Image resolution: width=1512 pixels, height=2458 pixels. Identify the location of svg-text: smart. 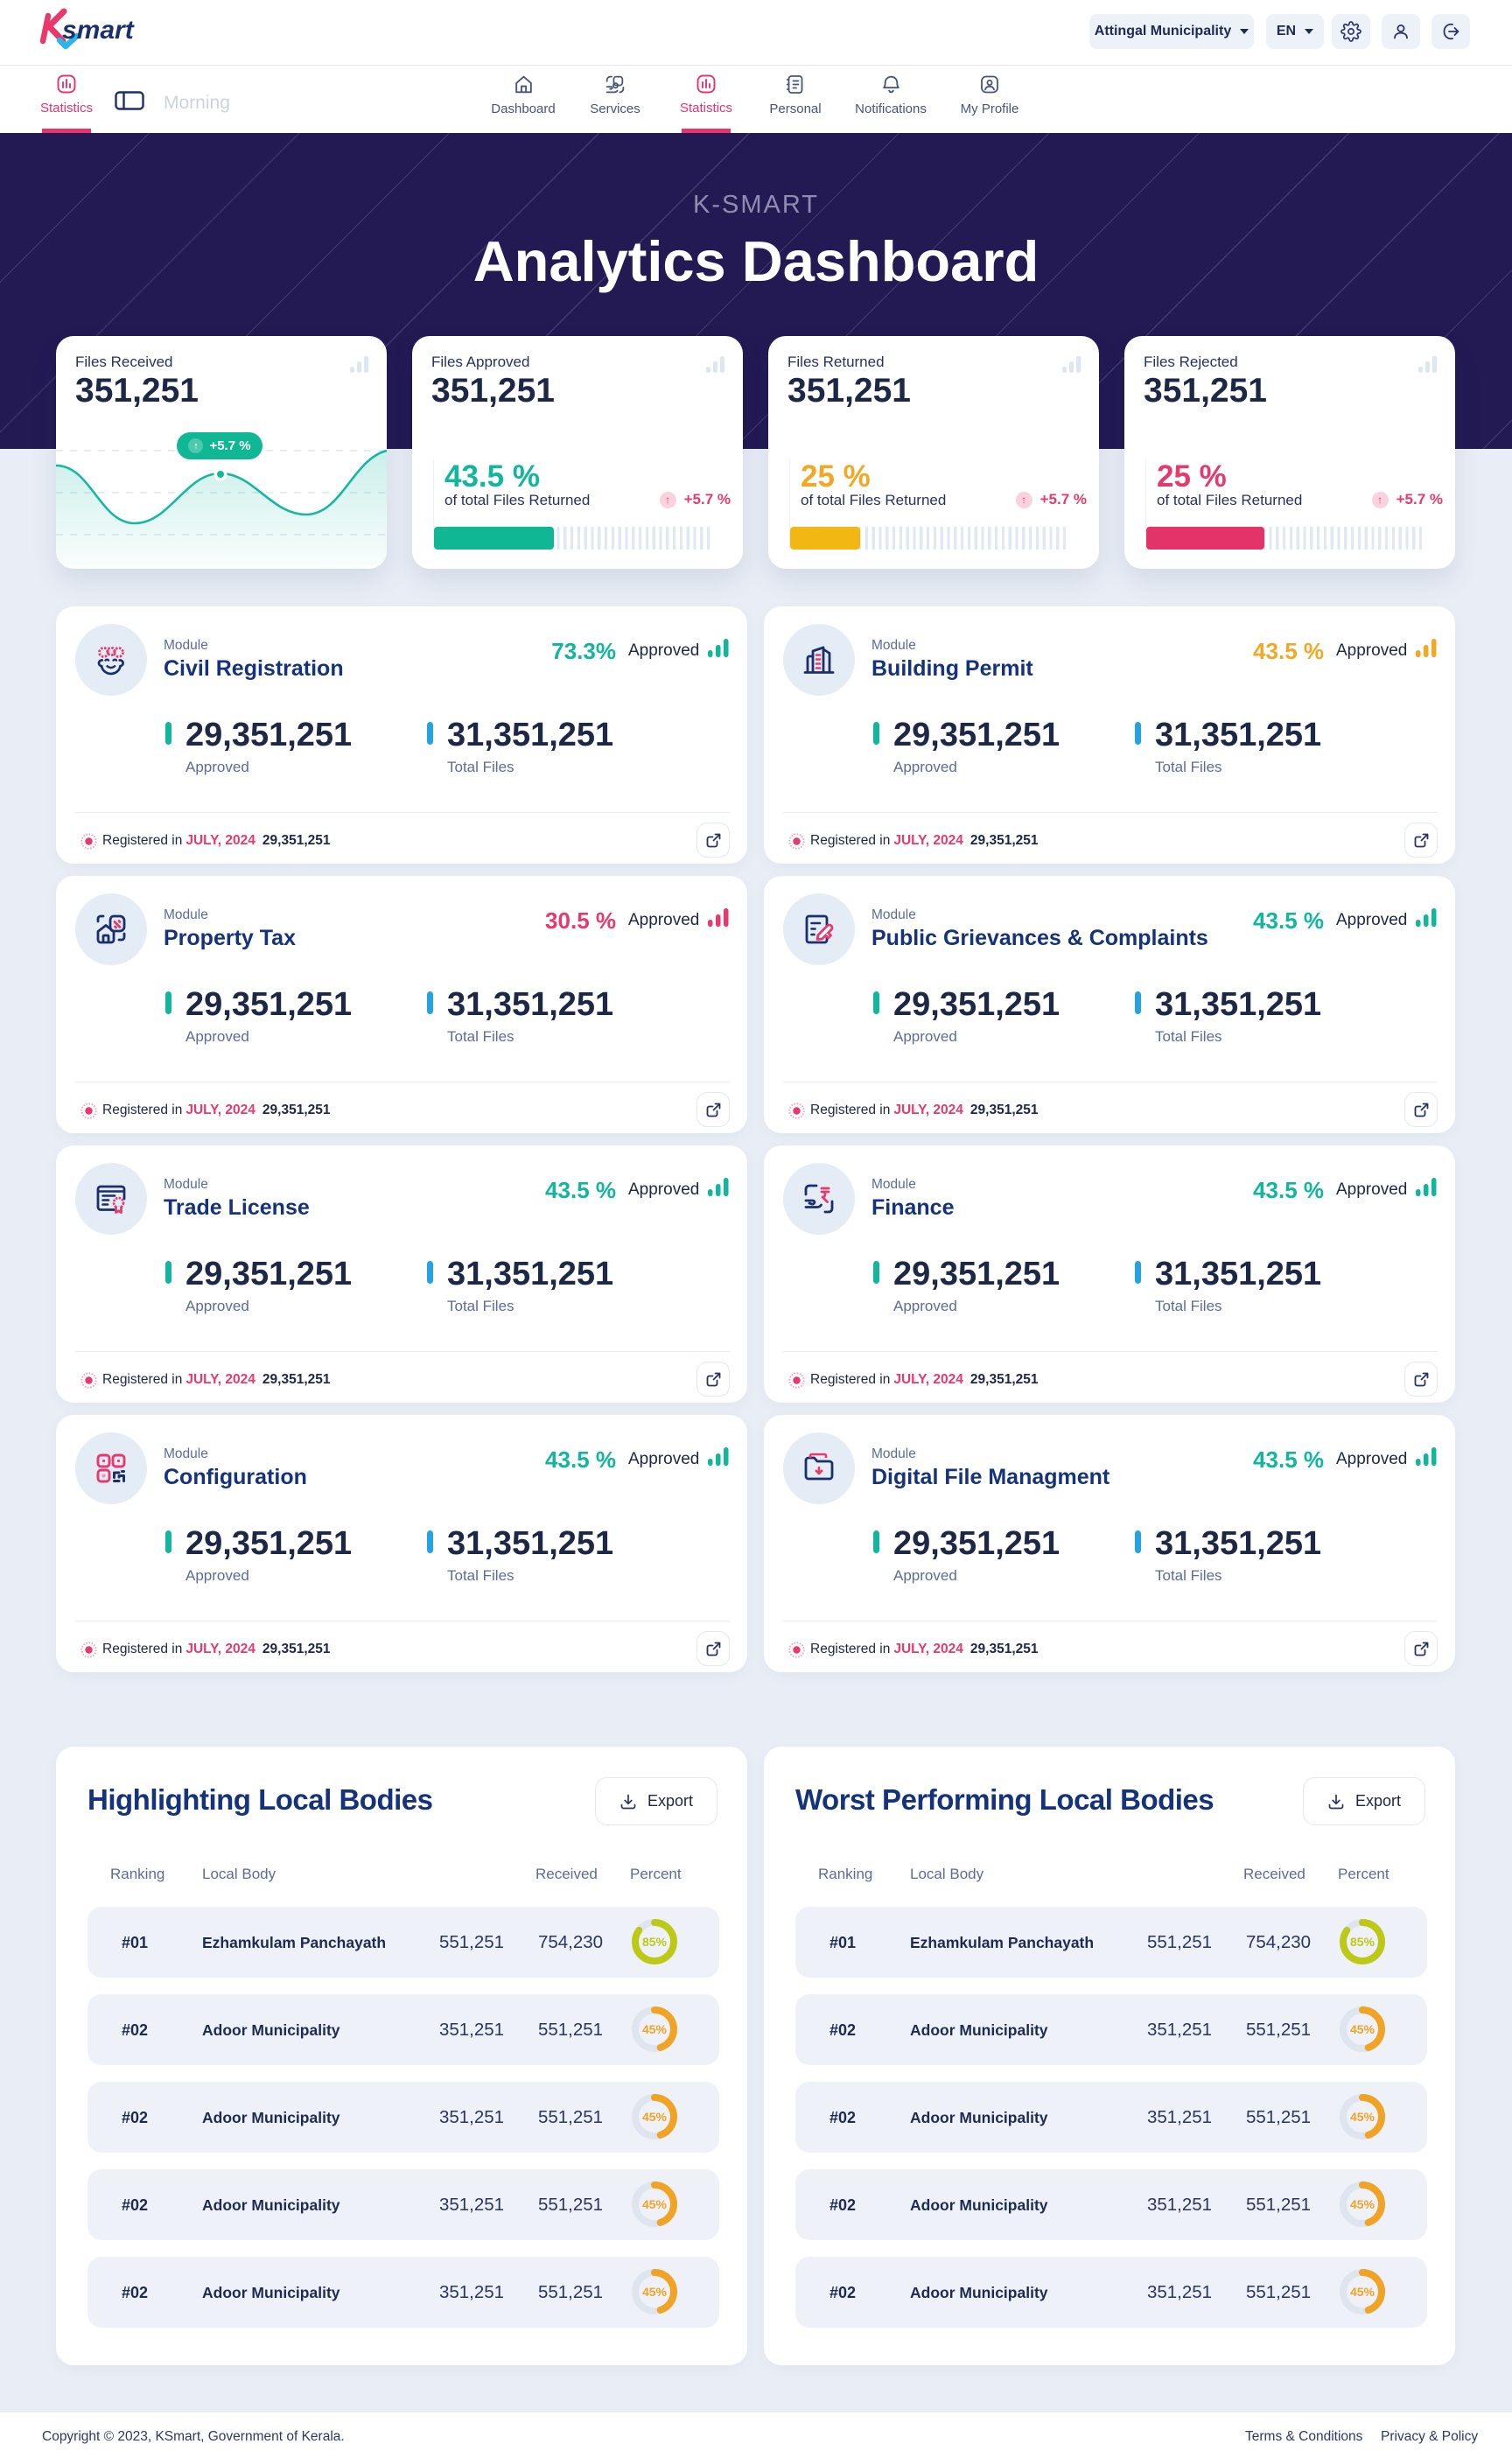
(99, 30).